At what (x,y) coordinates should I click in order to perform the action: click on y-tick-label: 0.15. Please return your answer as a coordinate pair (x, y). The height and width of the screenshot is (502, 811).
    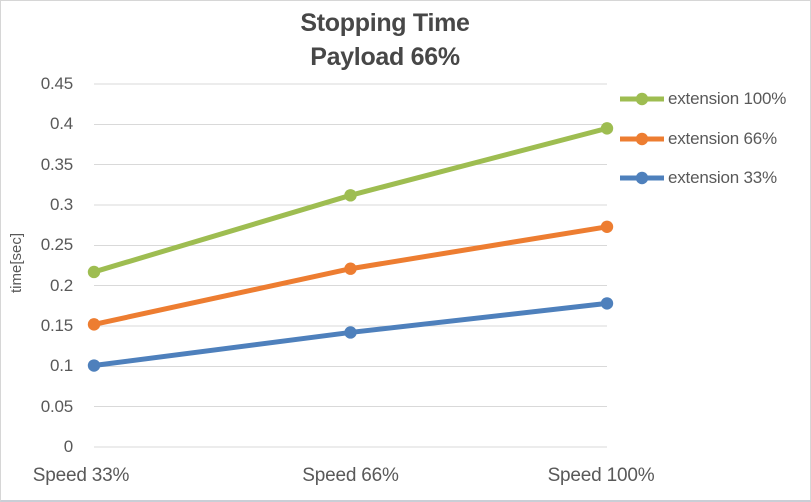
    Looking at the image, I should click on (56, 325).